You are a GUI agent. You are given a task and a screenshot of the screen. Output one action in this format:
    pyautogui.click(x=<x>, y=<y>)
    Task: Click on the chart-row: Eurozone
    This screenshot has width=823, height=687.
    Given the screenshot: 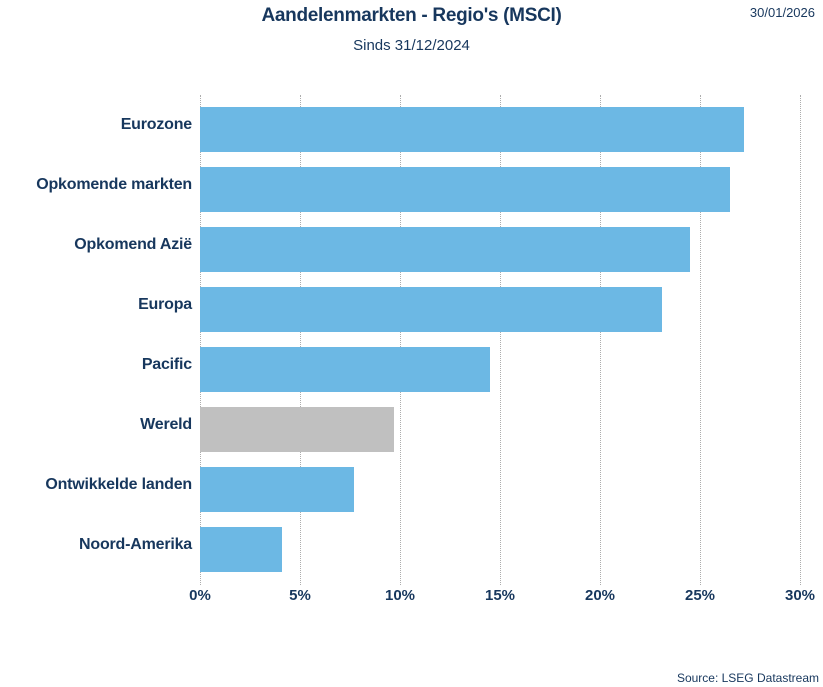 What is the action you would take?
    pyautogui.click(x=411, y=125)
    